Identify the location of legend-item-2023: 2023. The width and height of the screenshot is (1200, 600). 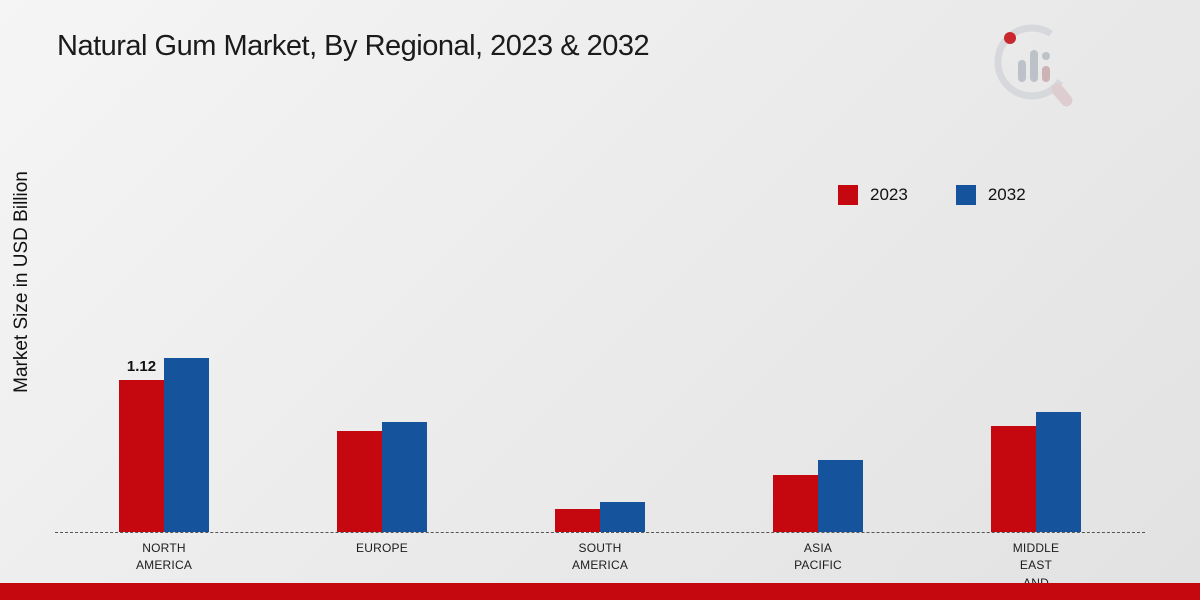
(873, 195).